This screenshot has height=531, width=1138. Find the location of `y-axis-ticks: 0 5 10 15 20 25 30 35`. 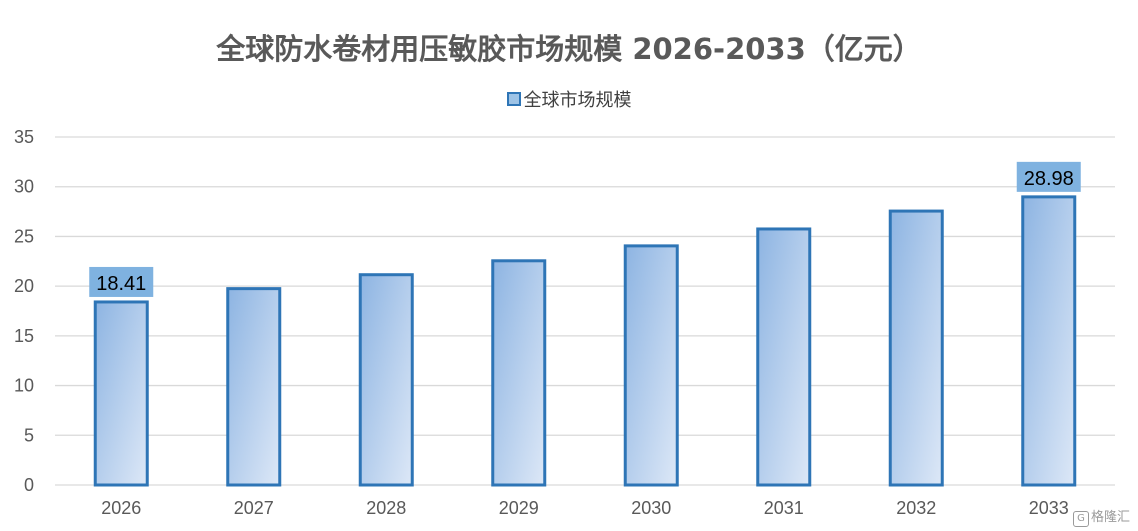

y-axis-ticks: 0 5 10 15 20 25 30 35 is located at coordinates (24, 311).